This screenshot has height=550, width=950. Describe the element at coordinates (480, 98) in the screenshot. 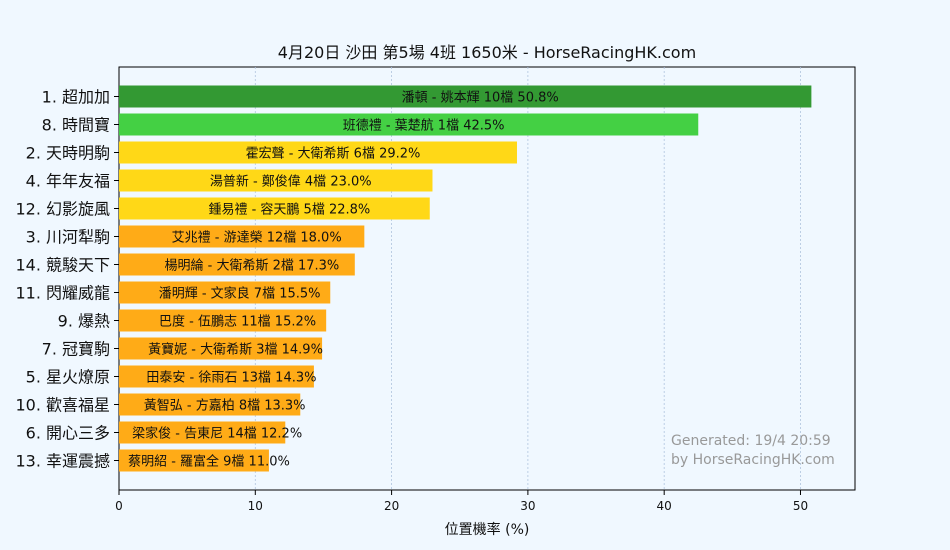

I see `bar-data-label: 潘頓 - 姚本輝 10檔 50.8%` at that location.